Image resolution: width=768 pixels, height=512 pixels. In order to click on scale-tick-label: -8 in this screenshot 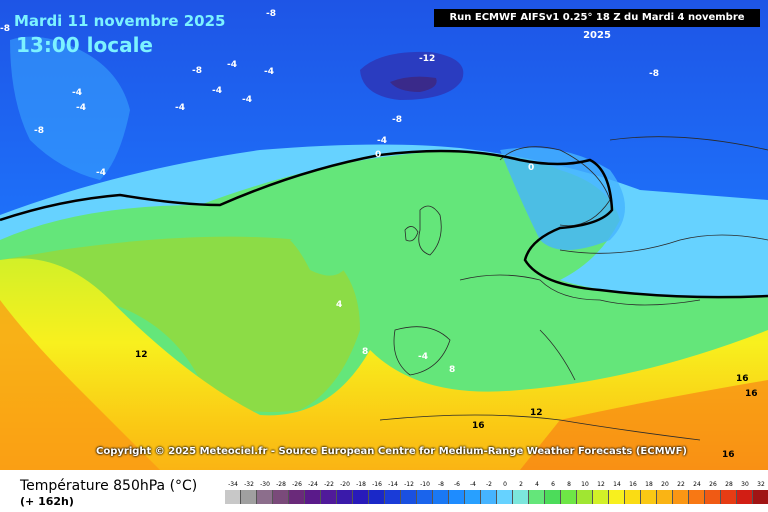, I will do `click(441, 484)`.